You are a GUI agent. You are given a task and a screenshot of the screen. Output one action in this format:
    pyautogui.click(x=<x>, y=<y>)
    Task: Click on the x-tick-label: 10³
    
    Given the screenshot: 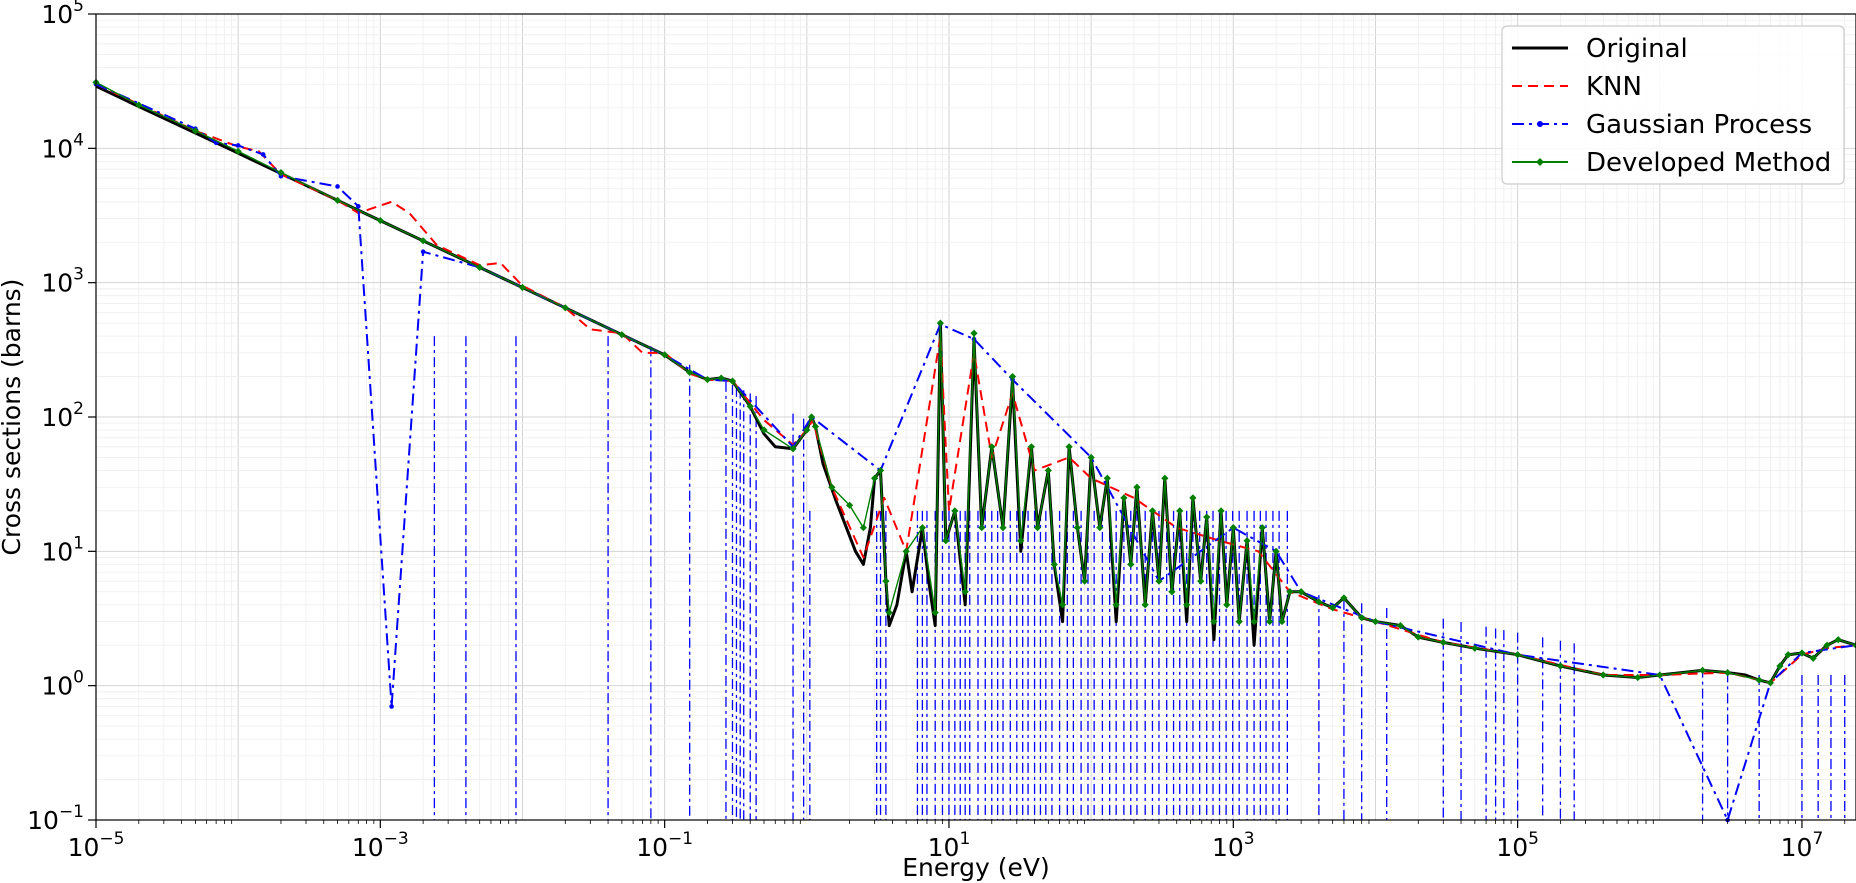 What is the action you would take?
    pyautogui.click(x=1233, y=845)
    